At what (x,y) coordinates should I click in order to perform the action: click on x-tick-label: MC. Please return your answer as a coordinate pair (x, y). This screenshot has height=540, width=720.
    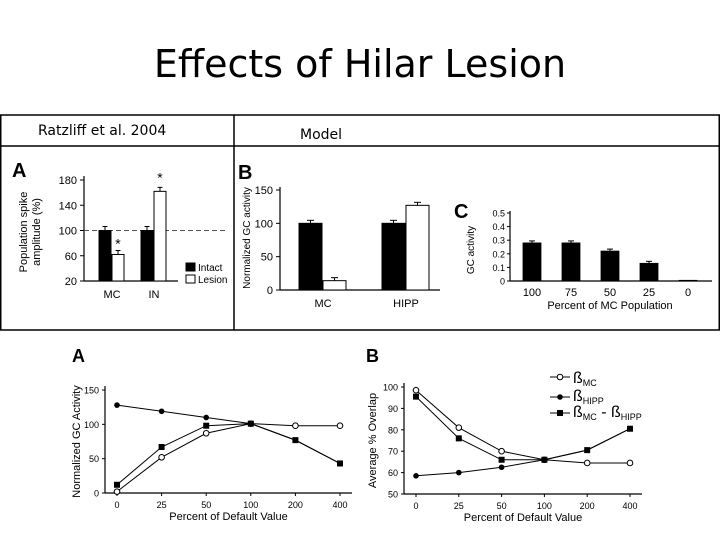
    Looking at the image, I should click on (111, 295).